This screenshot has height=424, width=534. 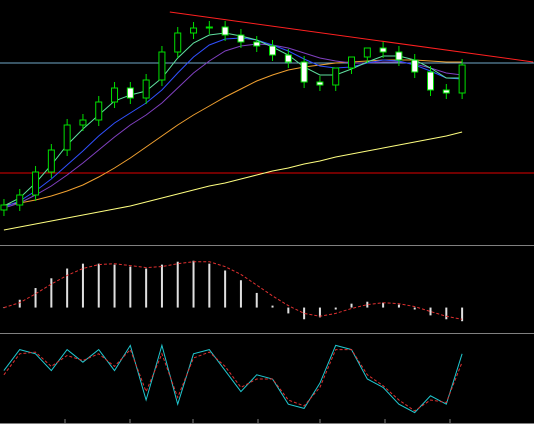 What do you see at coordinates (233, 380) in the screenshot?
I see `oscillator-line` at bounding box center [233, 380].